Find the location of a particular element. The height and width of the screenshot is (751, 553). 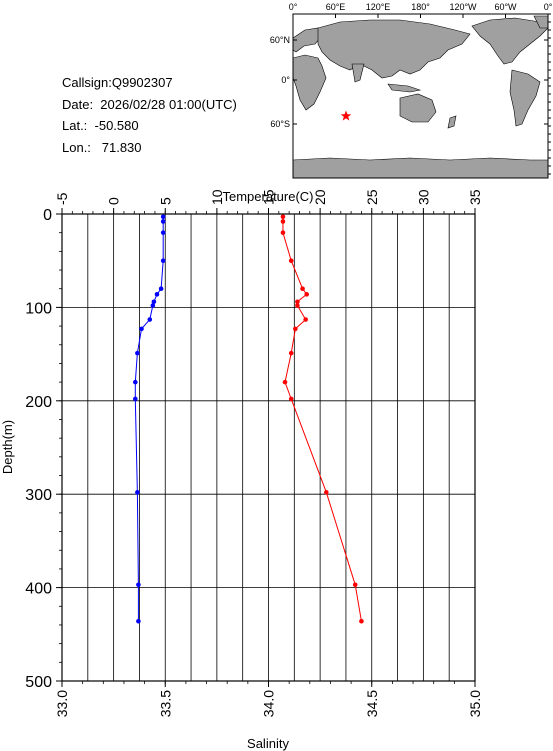

map-land is located at coordinates (420, 97).